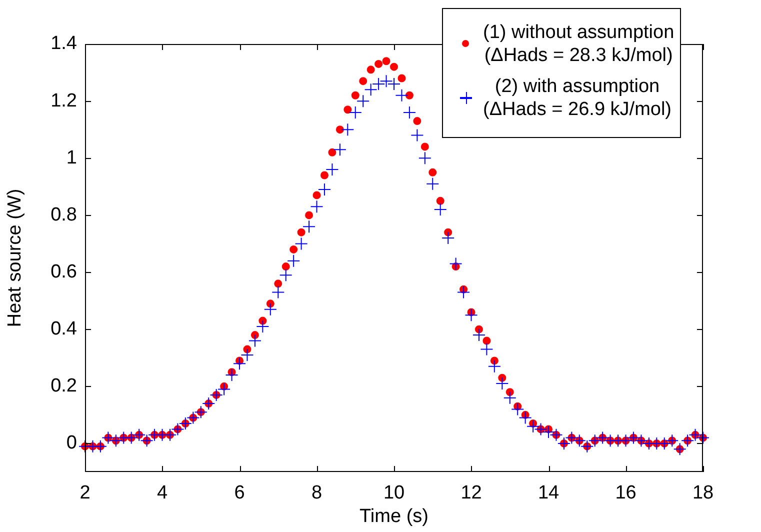 The image size is (761, 532). I want to click on x-tick-label: 16, so click(625, 493).